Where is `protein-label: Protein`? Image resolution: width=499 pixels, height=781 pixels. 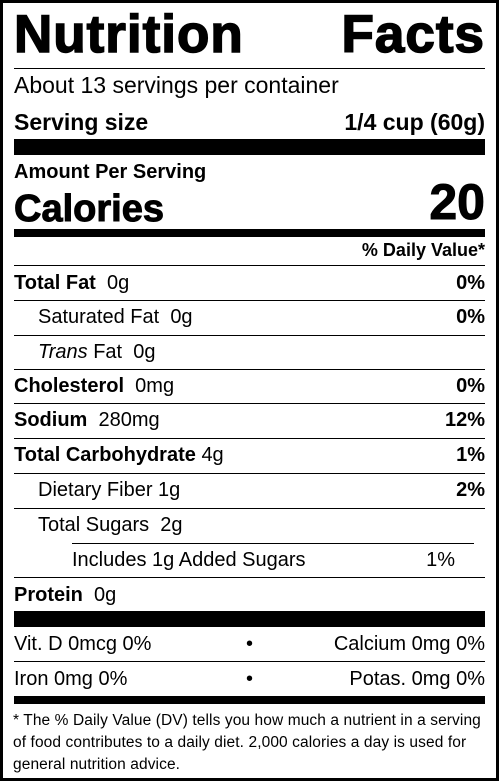
protein-label: Protein is located at coordinates (48, 594).